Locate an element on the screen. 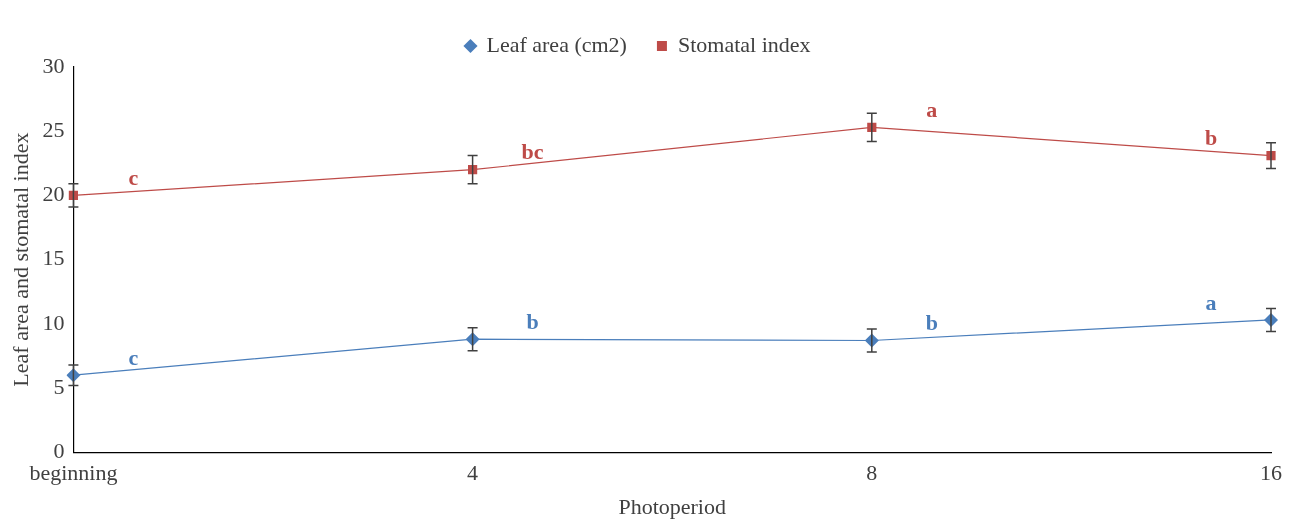  legend-label: Stomatal index is located at coordinates (744, 44).